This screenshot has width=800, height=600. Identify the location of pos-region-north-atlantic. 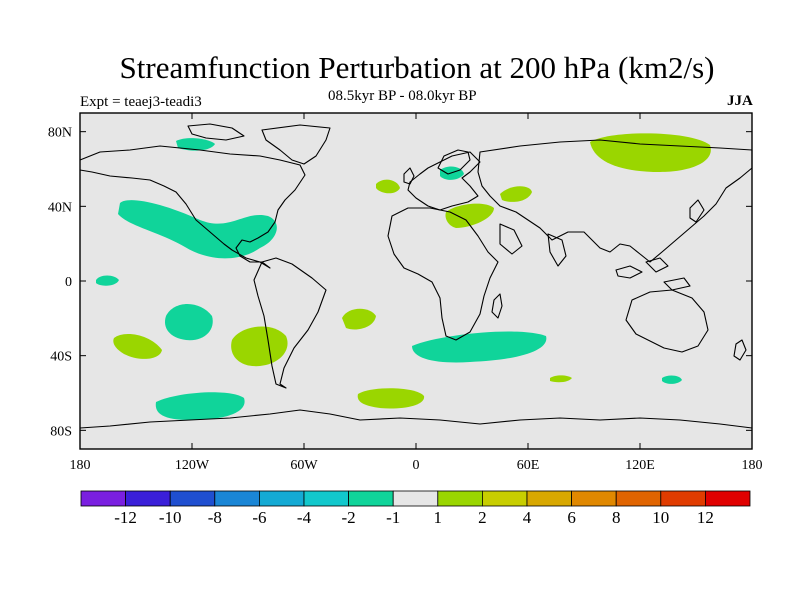
(388, 186).